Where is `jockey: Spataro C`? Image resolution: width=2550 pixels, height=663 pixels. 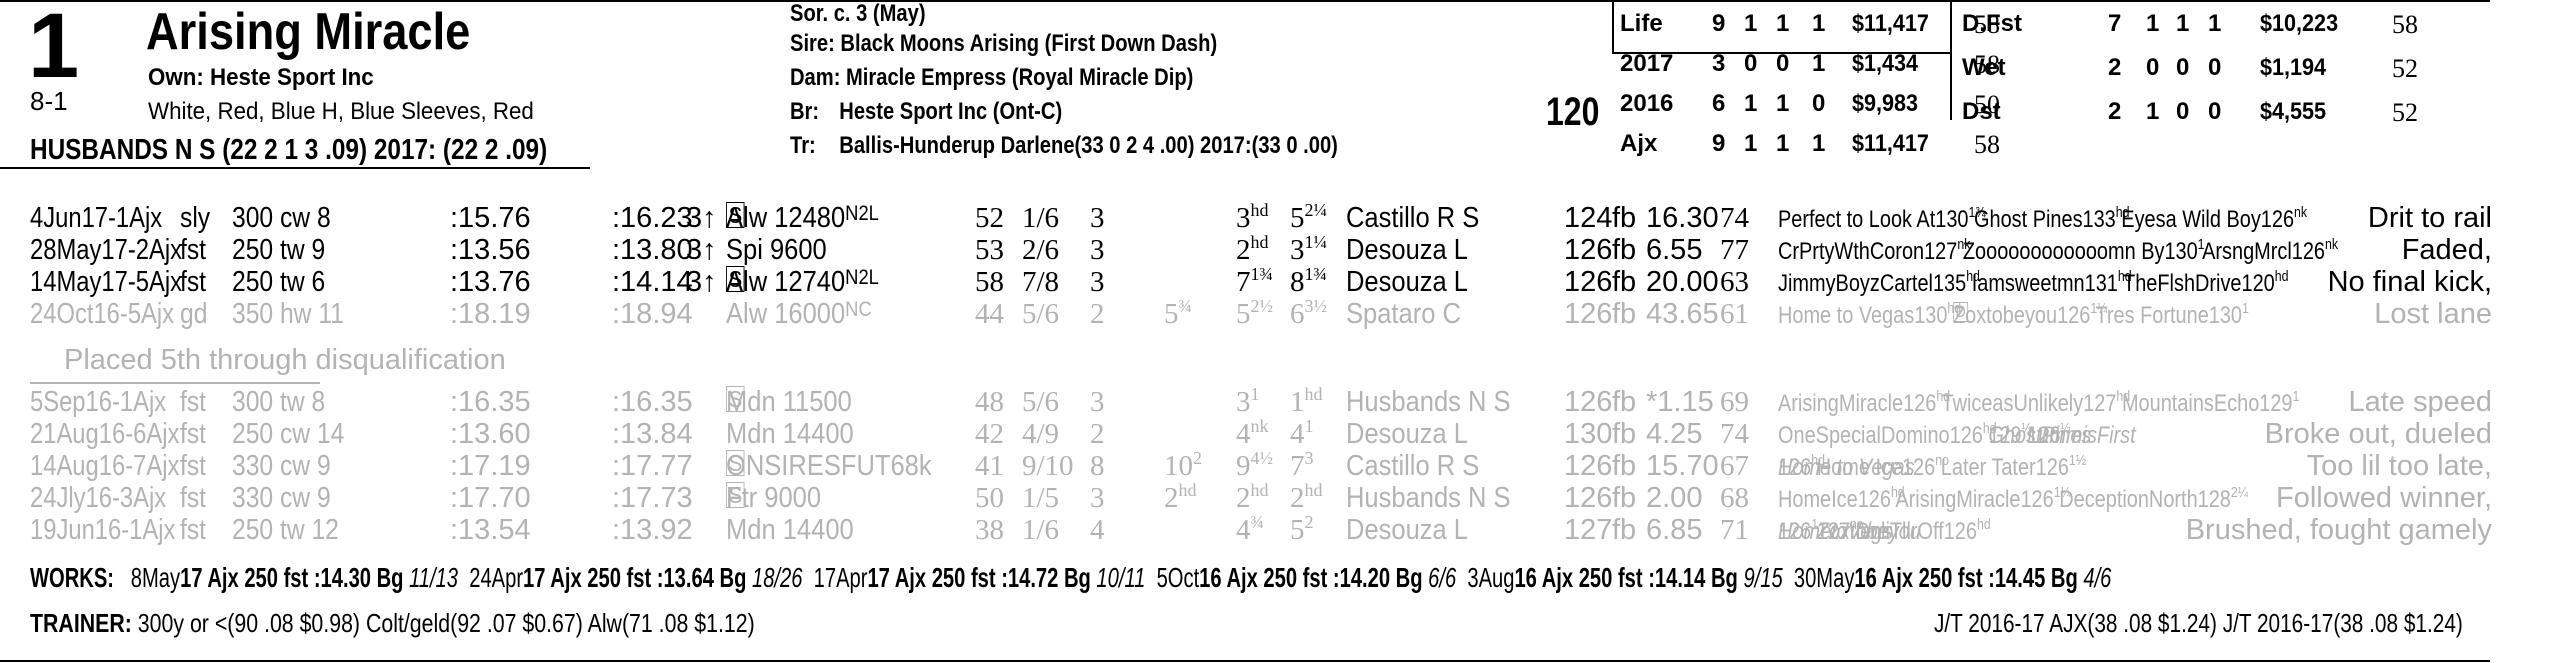
jockey: Spataro C is located at coordinates (1403, 314).